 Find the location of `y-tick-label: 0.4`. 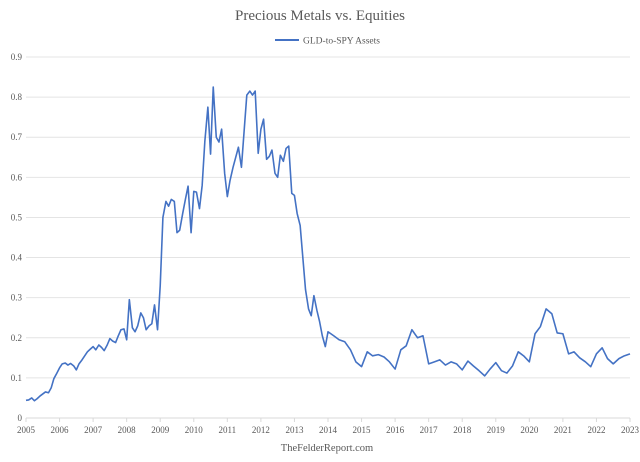

y-tick-label: 0.4 is located at coordinates (17, 258).